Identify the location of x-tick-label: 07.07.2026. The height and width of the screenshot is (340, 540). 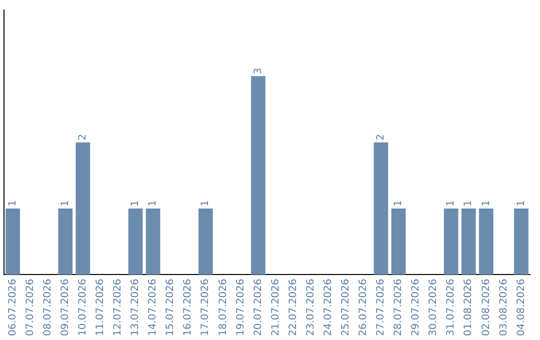
(30, 307).